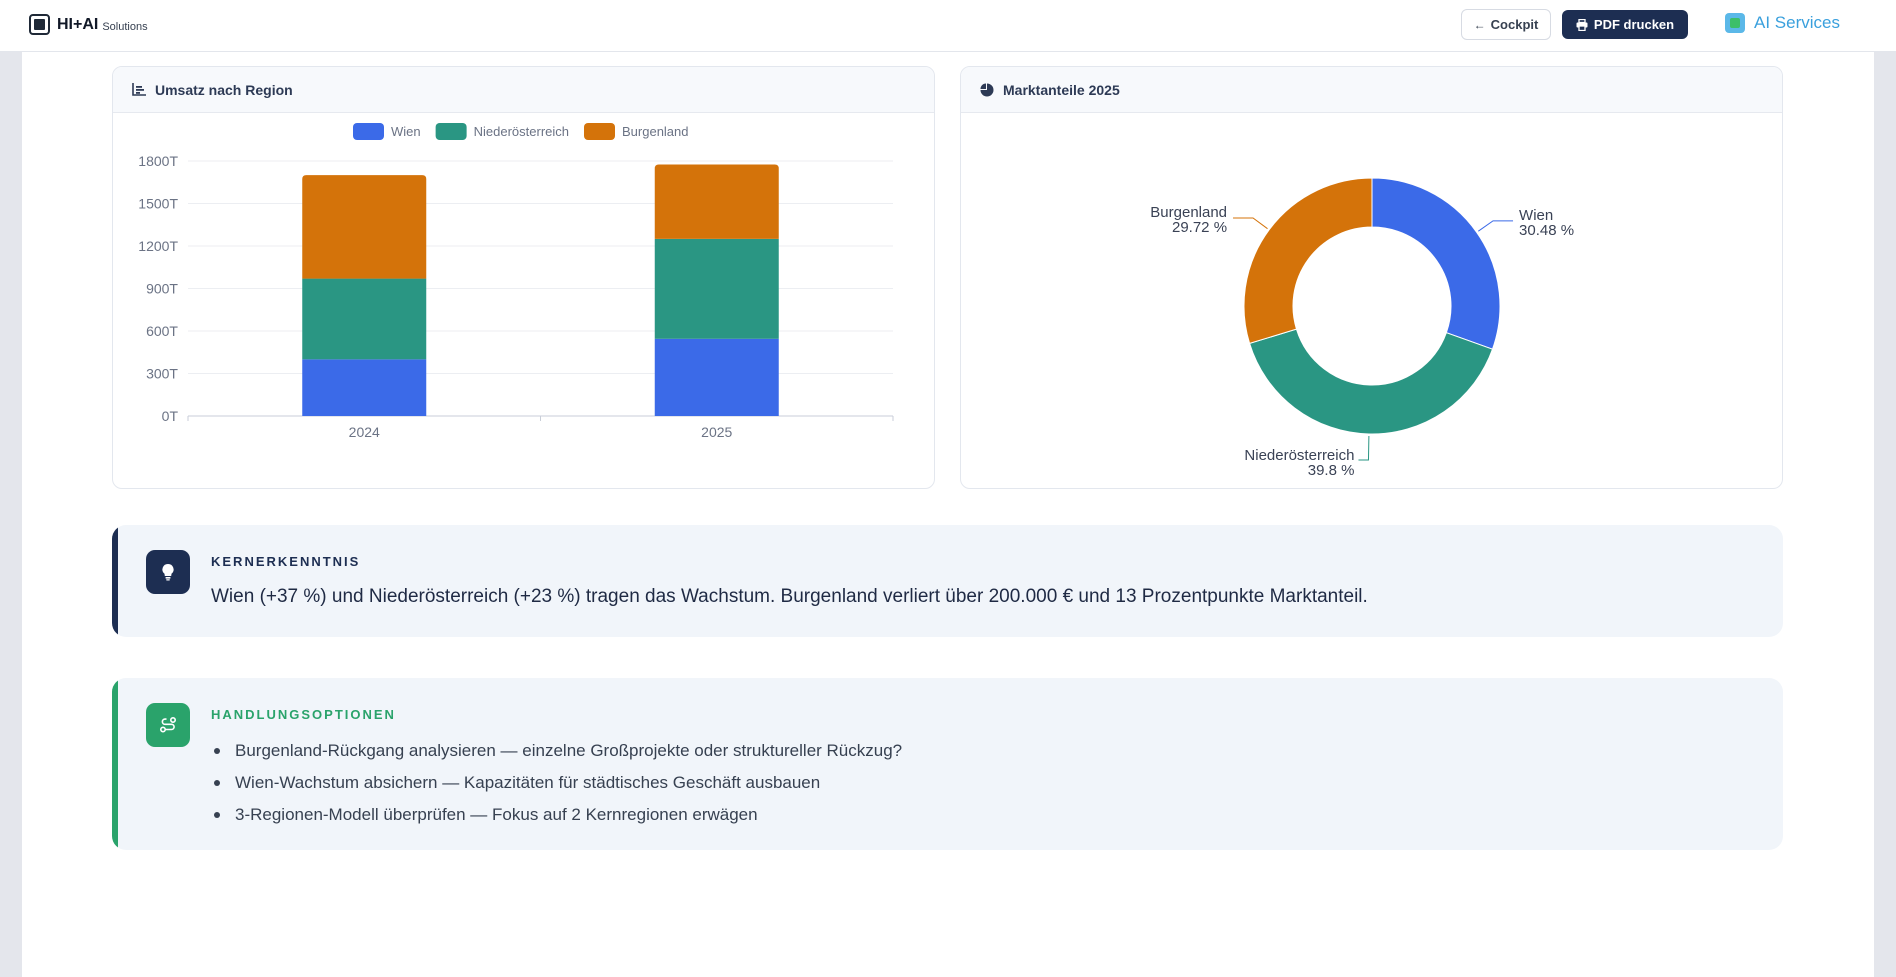  I want to click on donut-slice-wien, so click(1436, 263).